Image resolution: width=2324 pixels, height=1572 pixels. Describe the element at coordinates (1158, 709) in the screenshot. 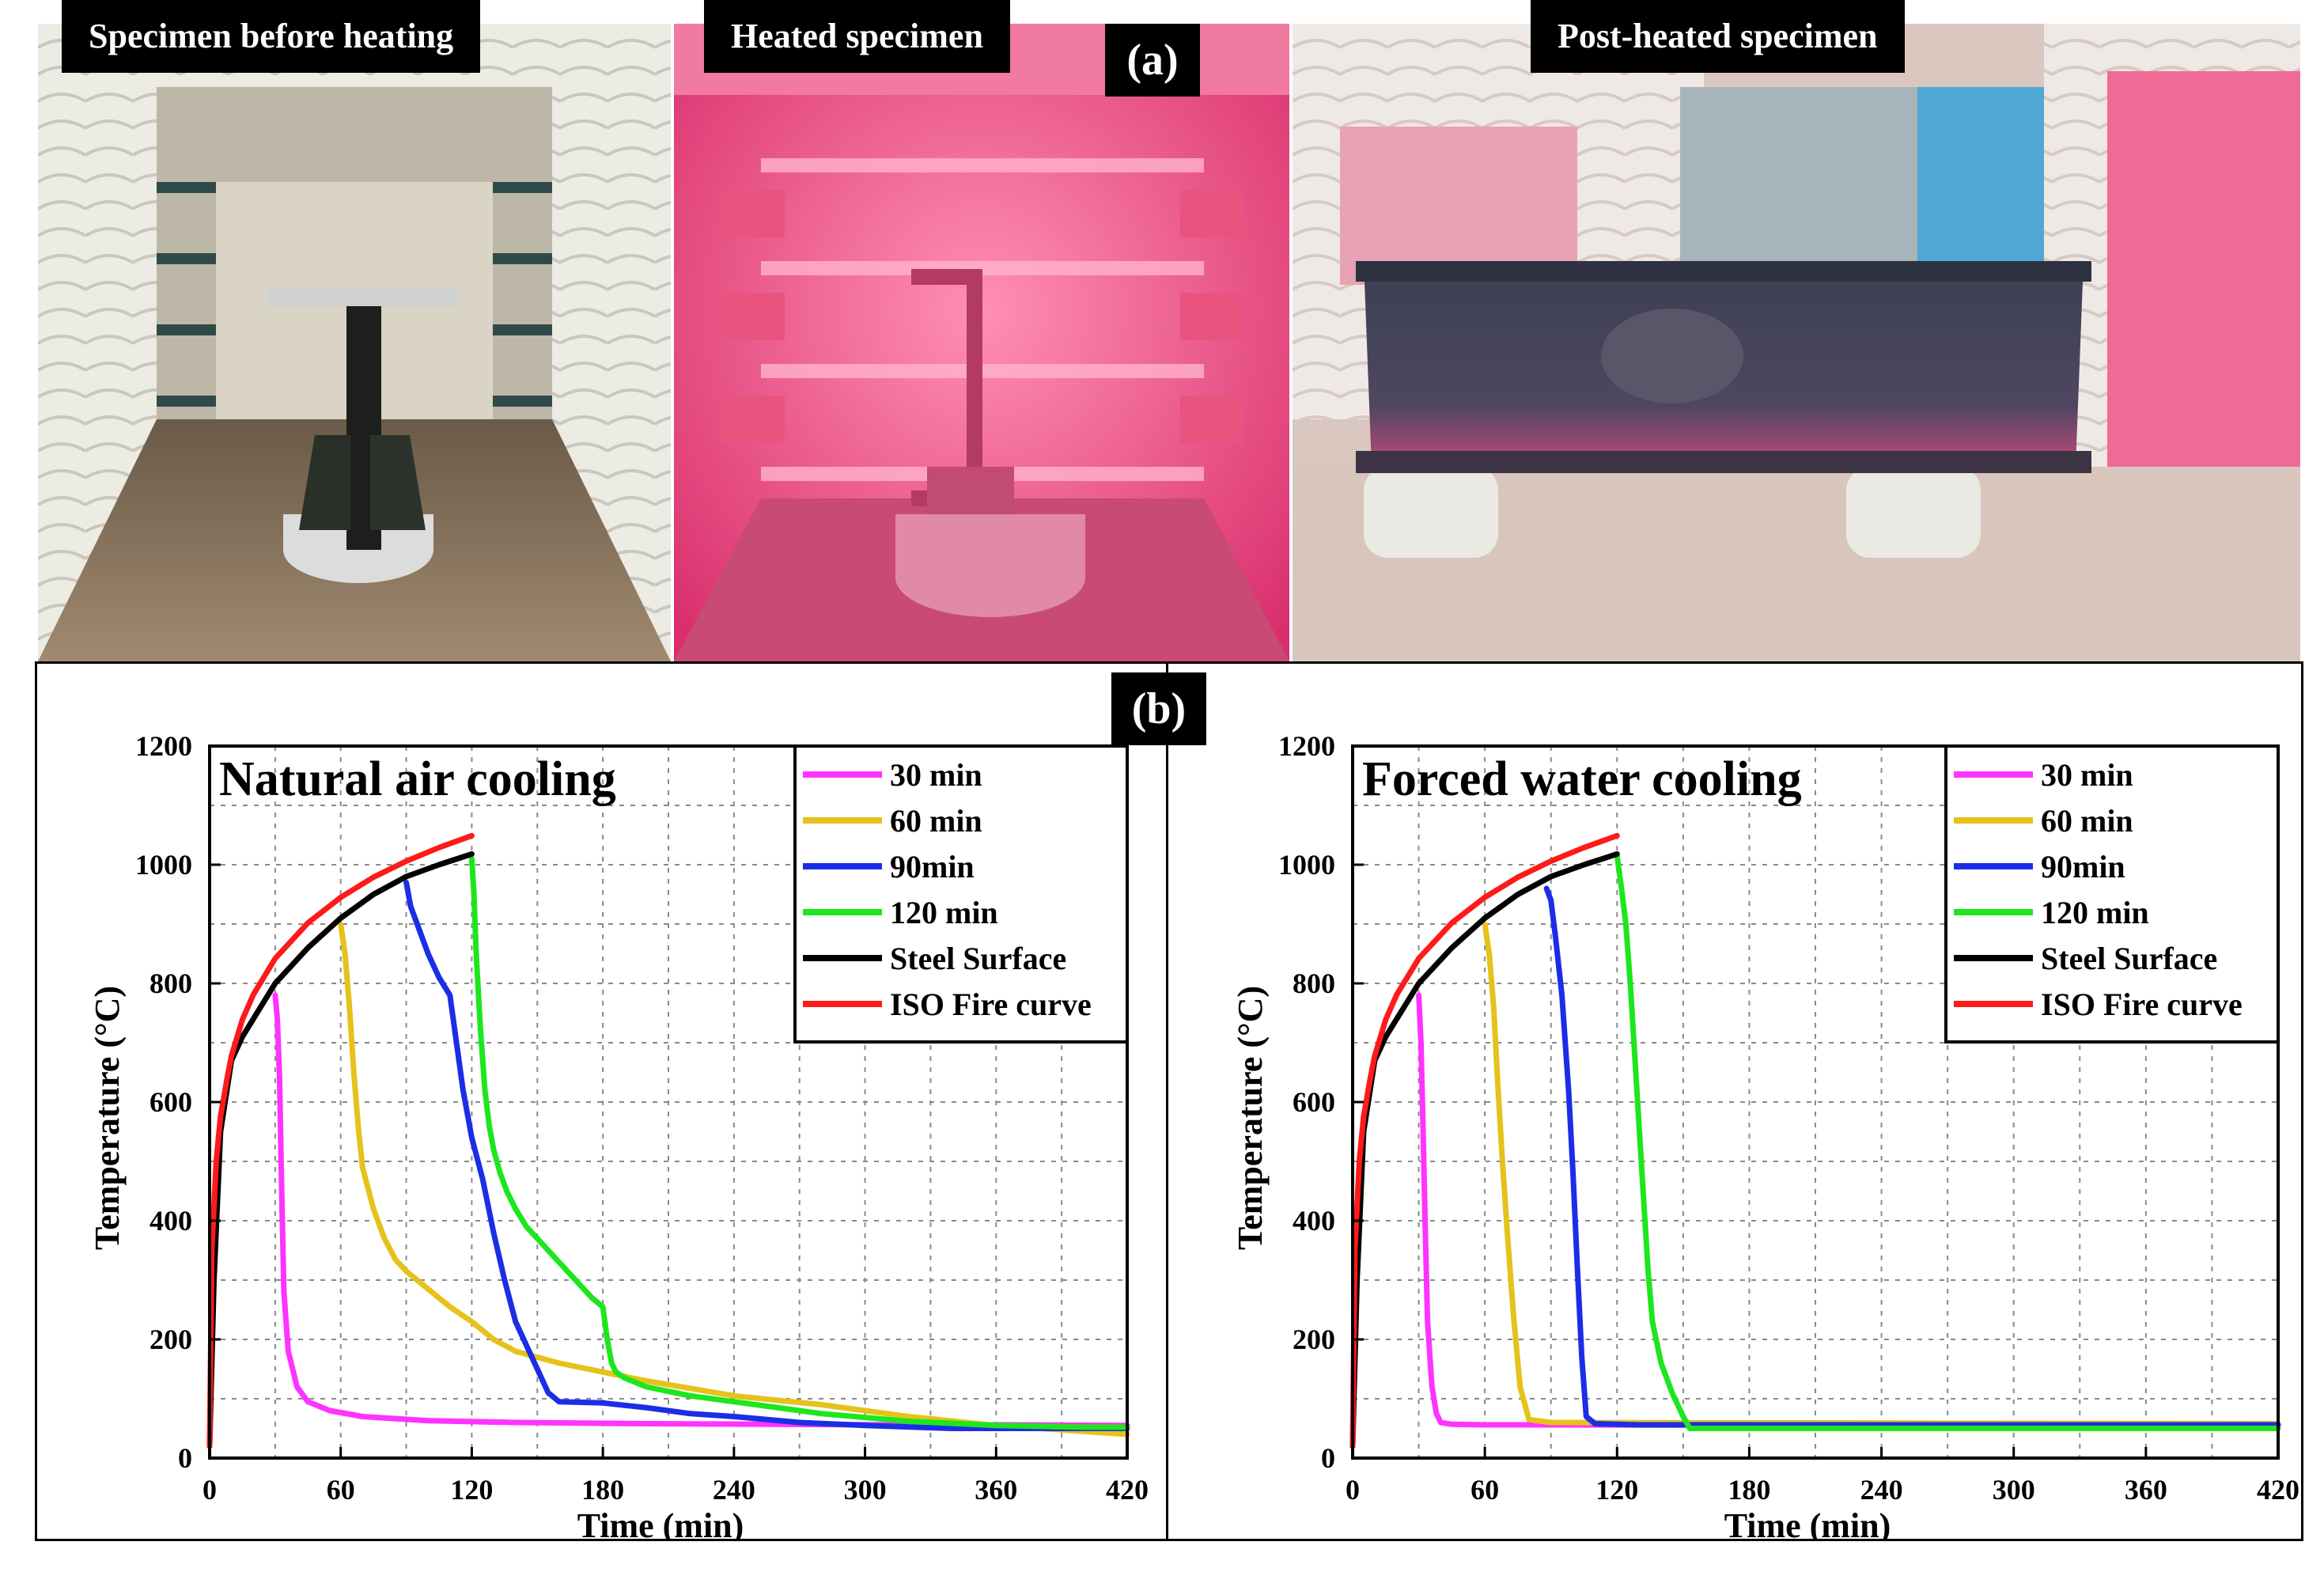

I see `panel-b-label: (b)` at that location.